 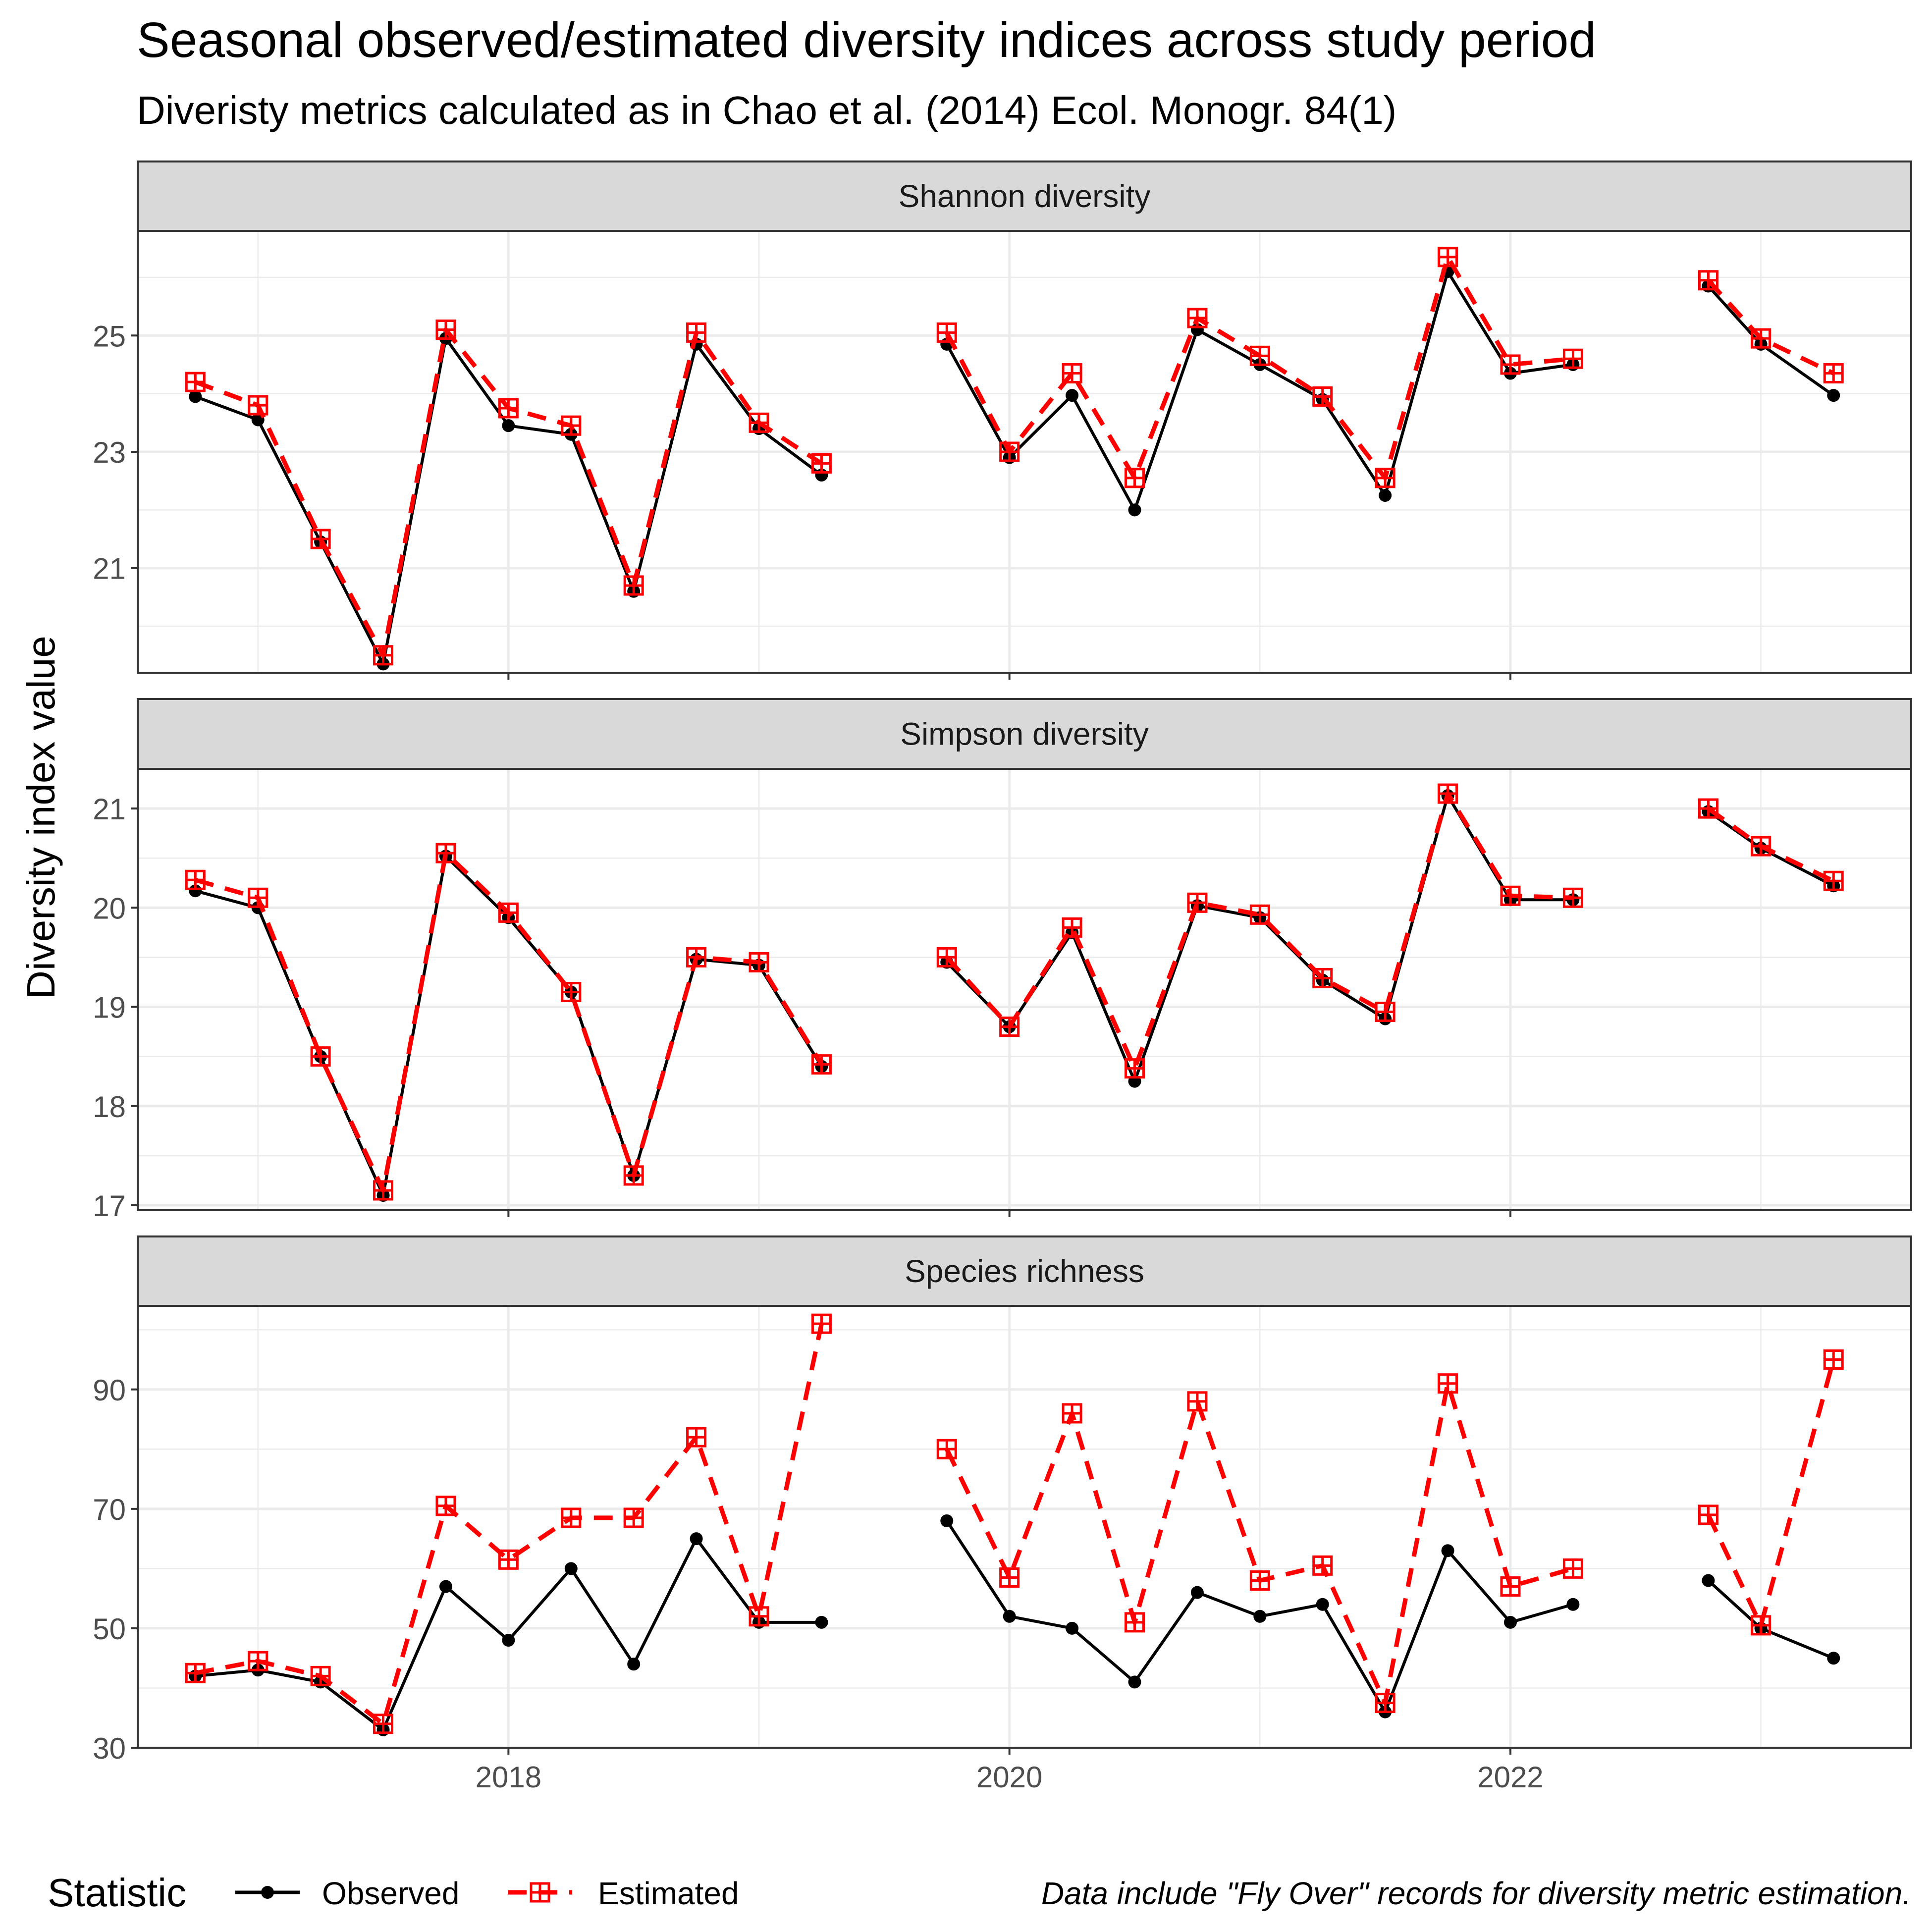 What do you see at coordinates (1009, 1778) in the screenshot?
I see `x-tick-label: 2020` at bounding box center [1009, 1778].